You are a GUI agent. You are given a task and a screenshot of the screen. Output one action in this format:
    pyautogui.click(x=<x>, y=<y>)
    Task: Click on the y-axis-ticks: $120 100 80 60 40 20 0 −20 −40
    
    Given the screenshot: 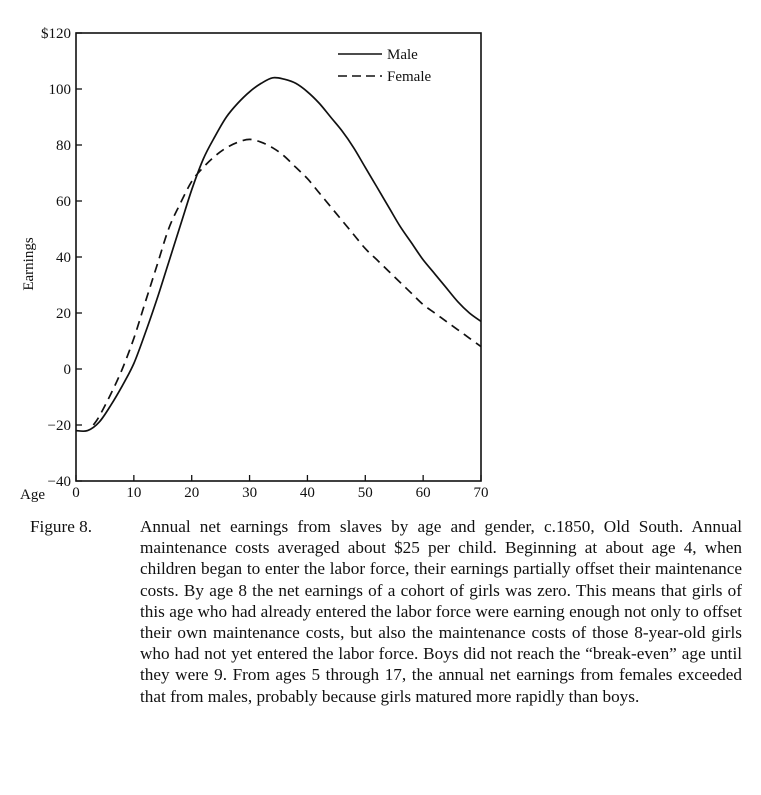 What is the action you would take?
    pyautogui.click(x=61, y=258)
    